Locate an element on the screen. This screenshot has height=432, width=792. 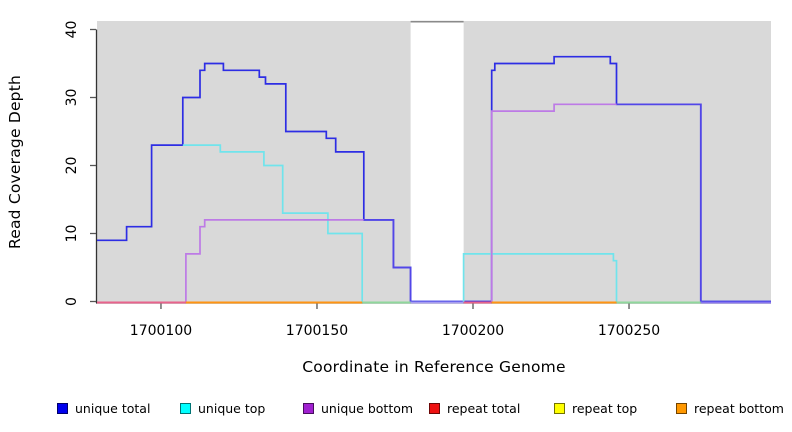
legend-label-repeat-total: repeat total is located at coordinates (484, 408).